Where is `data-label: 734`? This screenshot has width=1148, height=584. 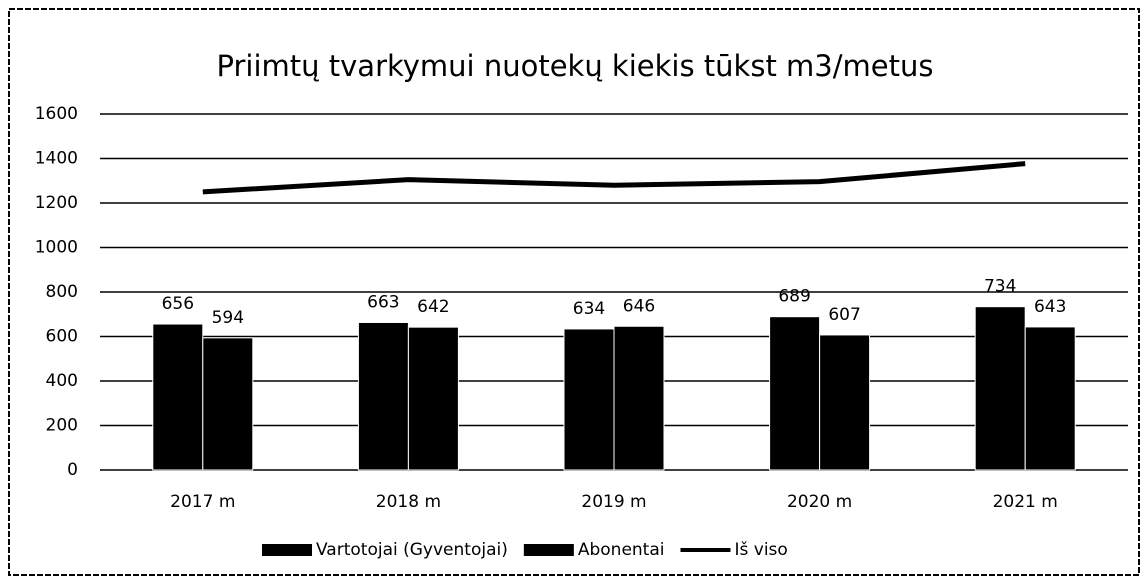 data-label: 734 is located at coordinates (1000, 287).